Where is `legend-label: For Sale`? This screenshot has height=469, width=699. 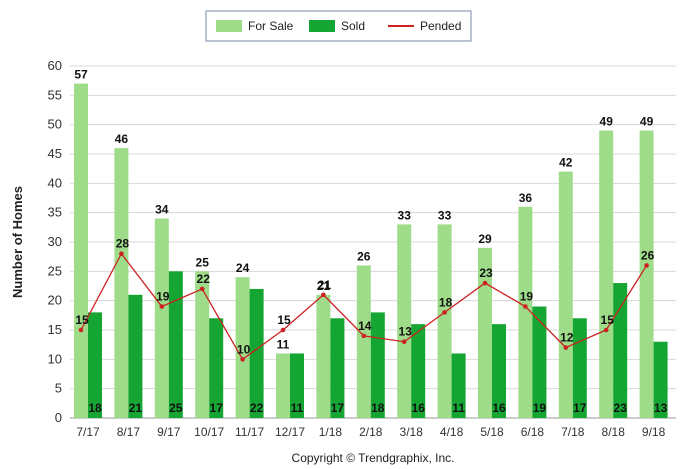 legend-label: For Sale is located at coordinates (271, 26).